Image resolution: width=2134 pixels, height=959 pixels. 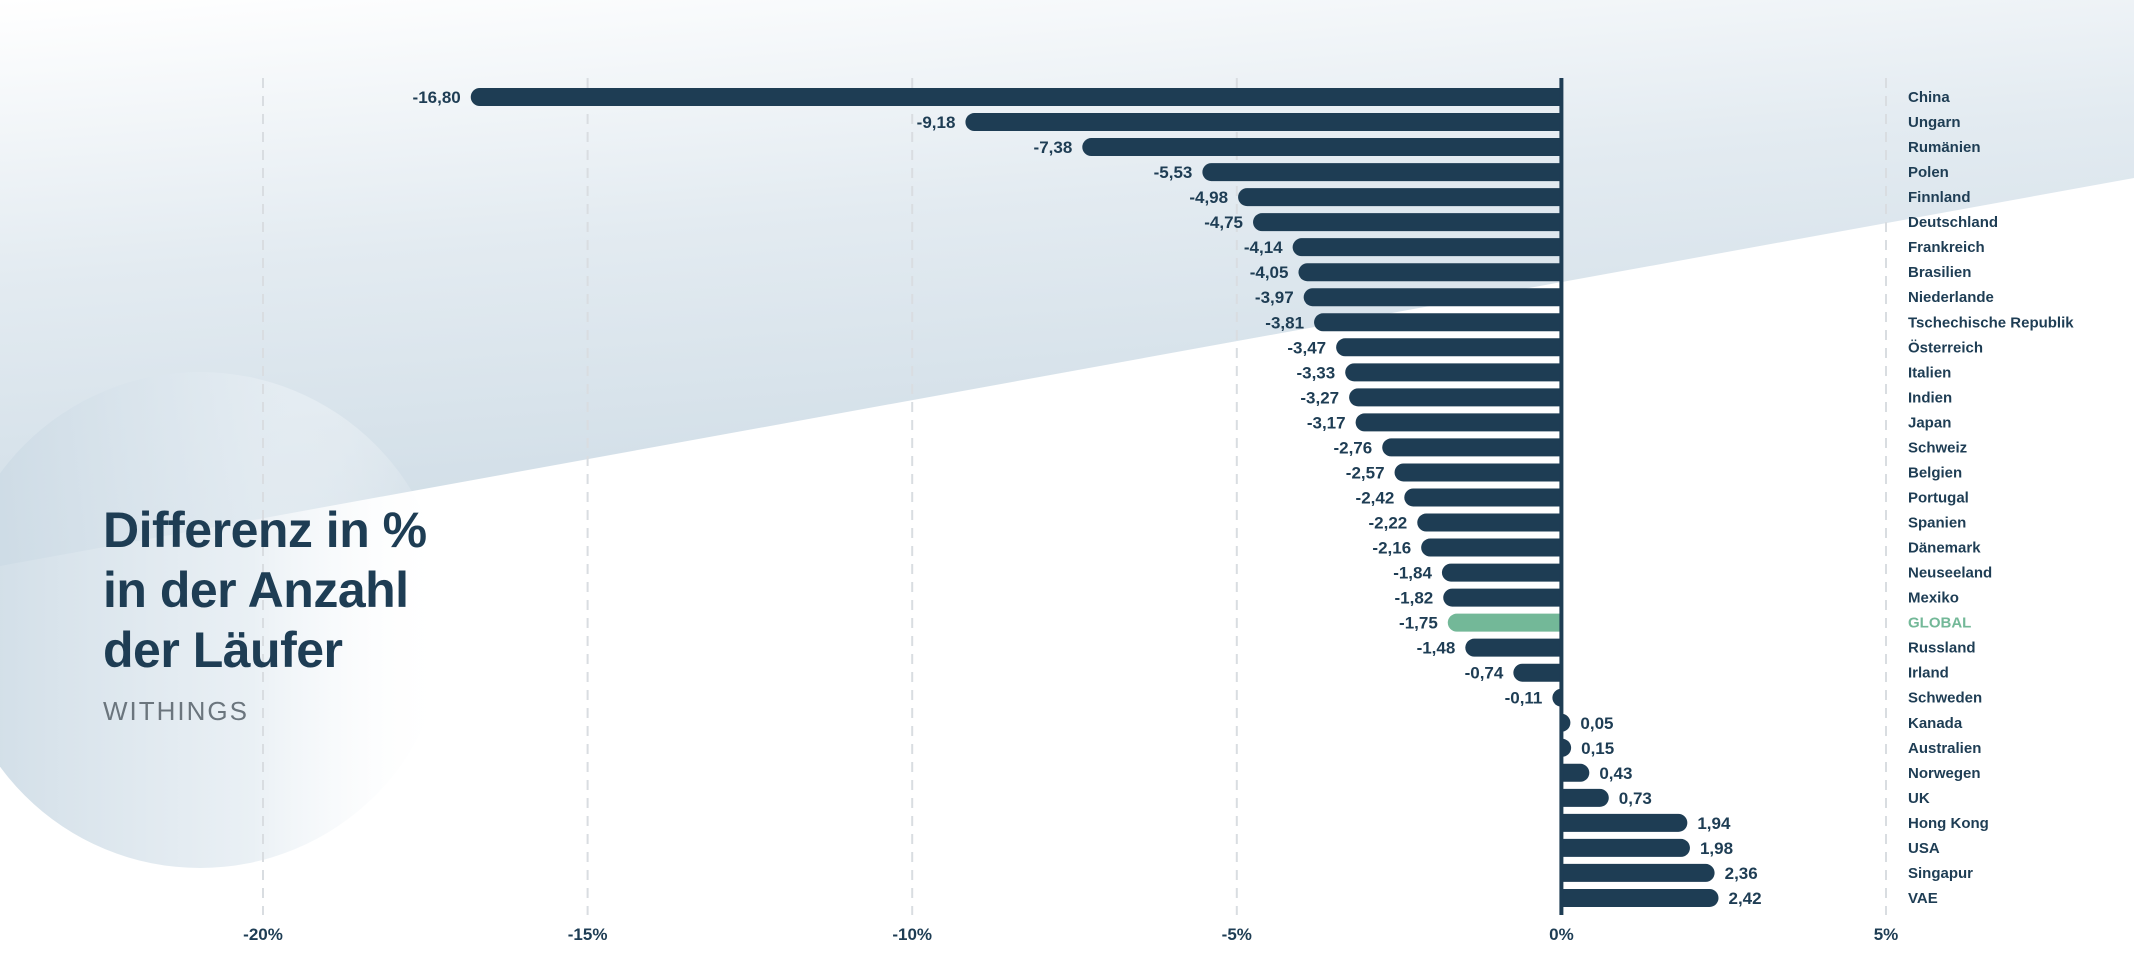 I want to click on value-label: -7,38, so click(x=1053, y=147).